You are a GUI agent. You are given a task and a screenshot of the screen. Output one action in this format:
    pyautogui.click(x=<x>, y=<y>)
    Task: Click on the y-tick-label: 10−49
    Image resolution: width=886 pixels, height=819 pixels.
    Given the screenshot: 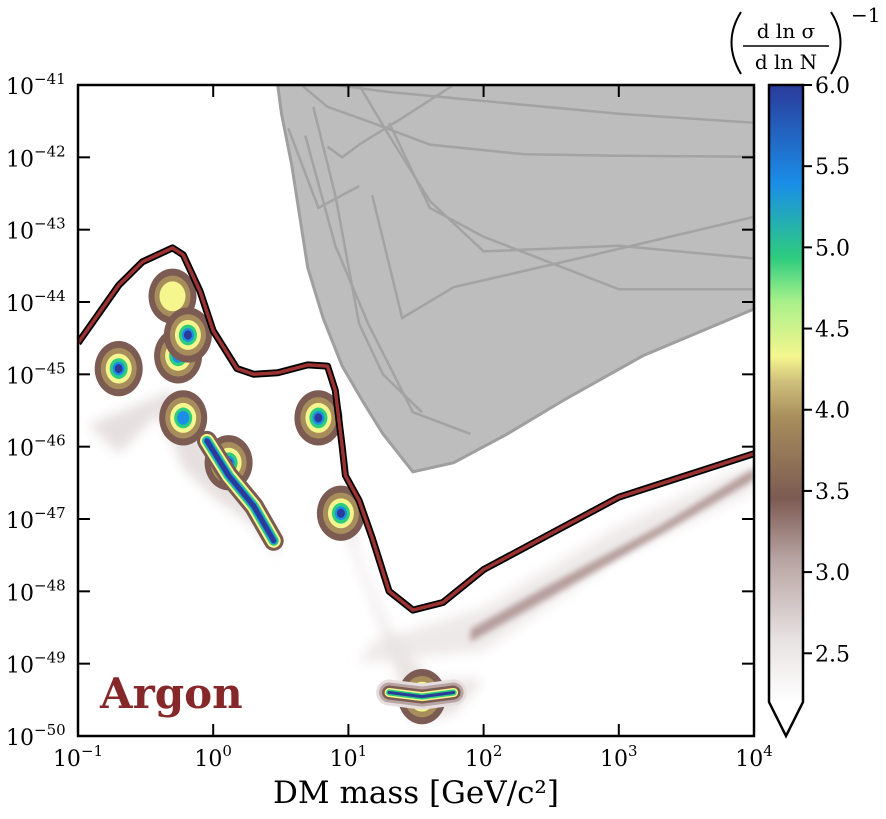 What is the action you would take?
    pyautogui.click(x=36, y=664)
    